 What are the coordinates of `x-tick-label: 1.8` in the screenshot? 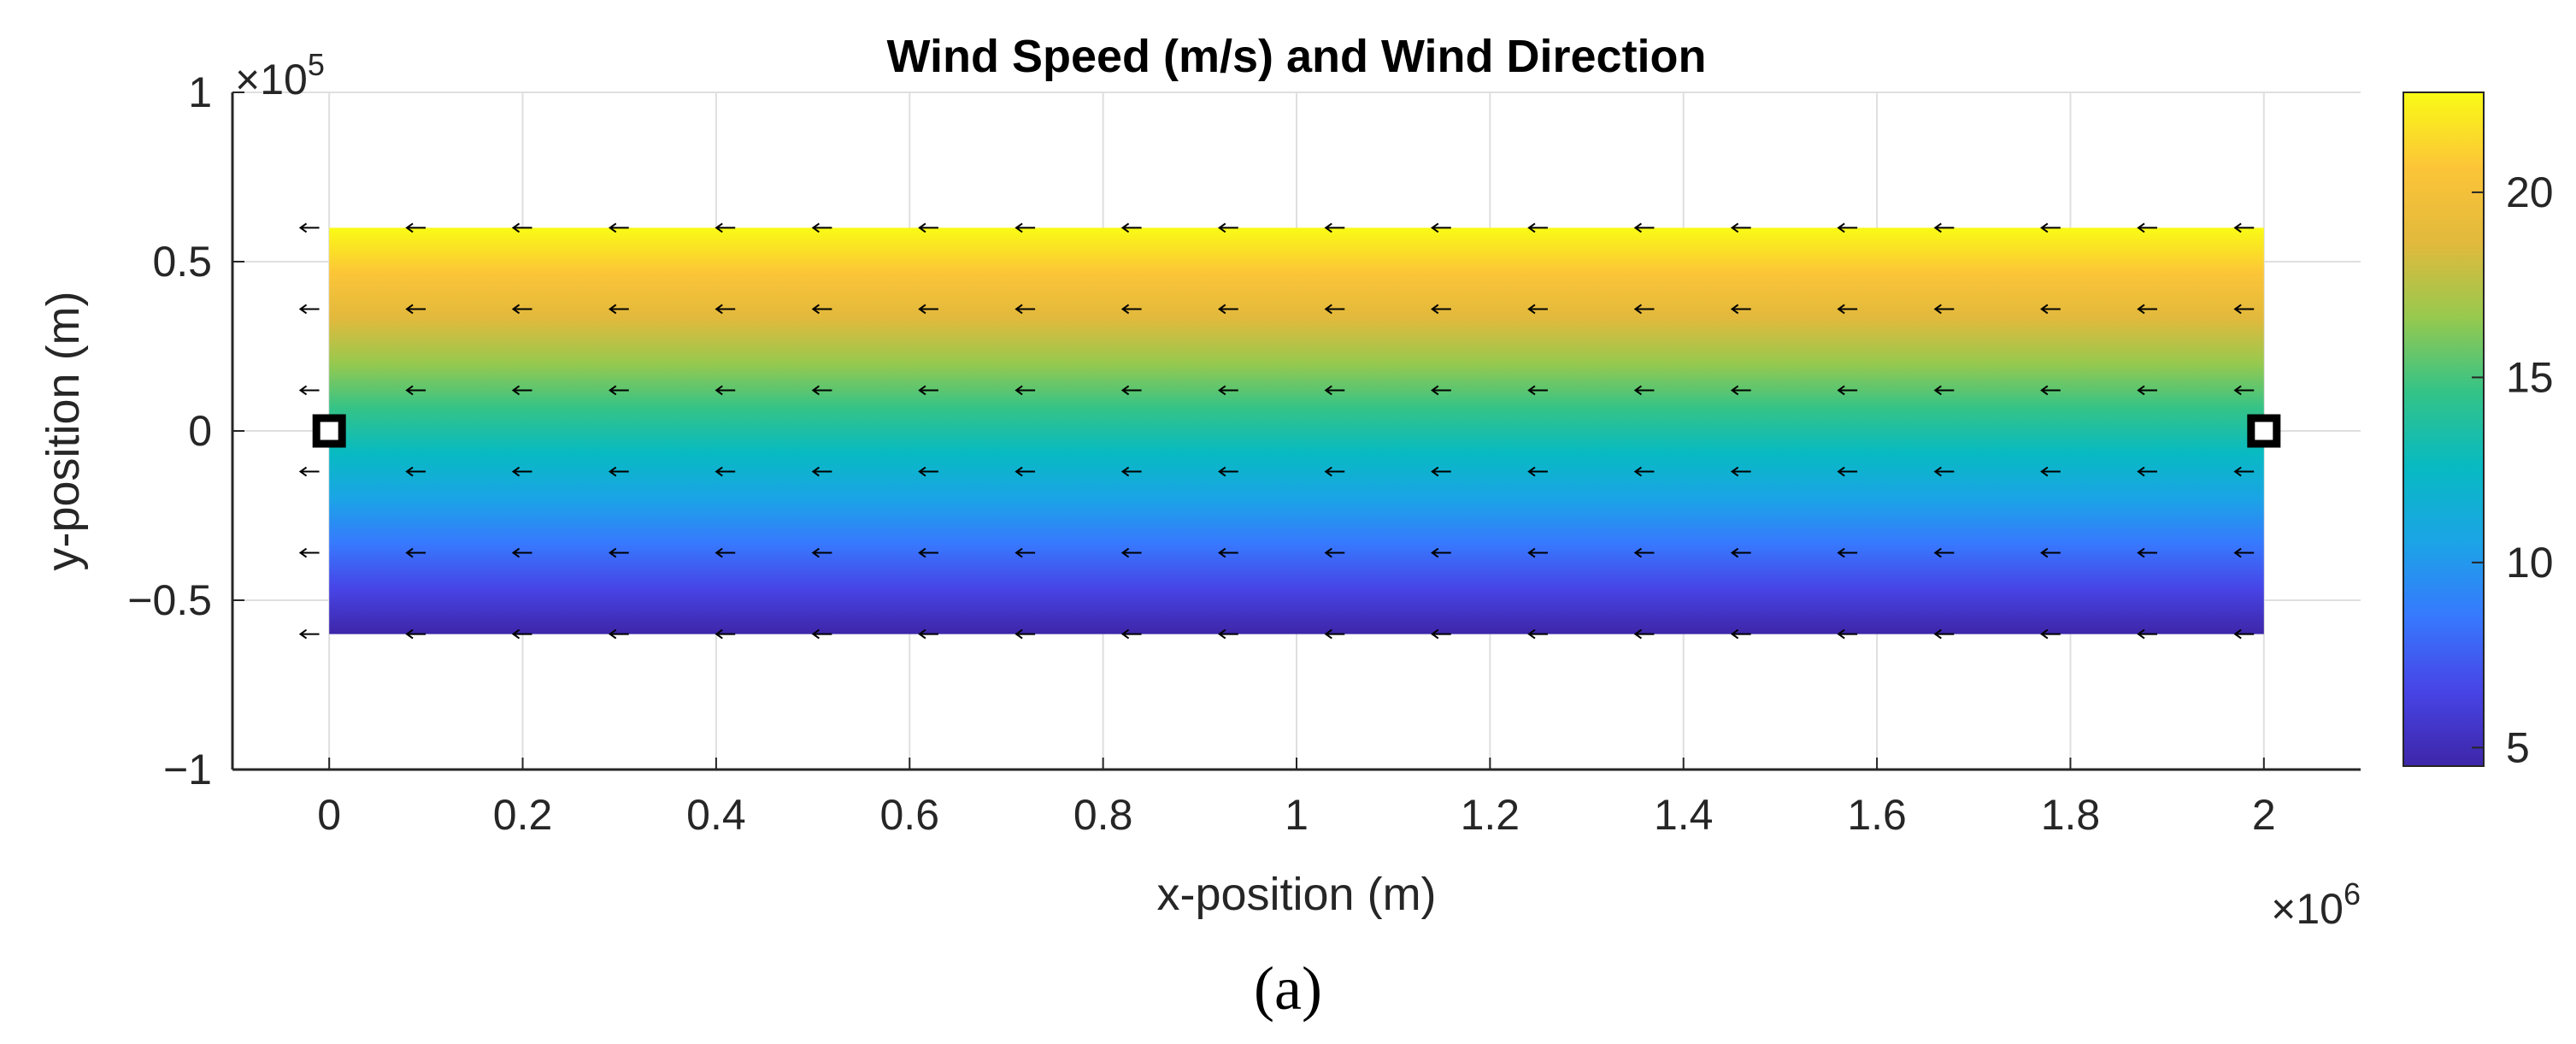 It's located at (2071, 815).